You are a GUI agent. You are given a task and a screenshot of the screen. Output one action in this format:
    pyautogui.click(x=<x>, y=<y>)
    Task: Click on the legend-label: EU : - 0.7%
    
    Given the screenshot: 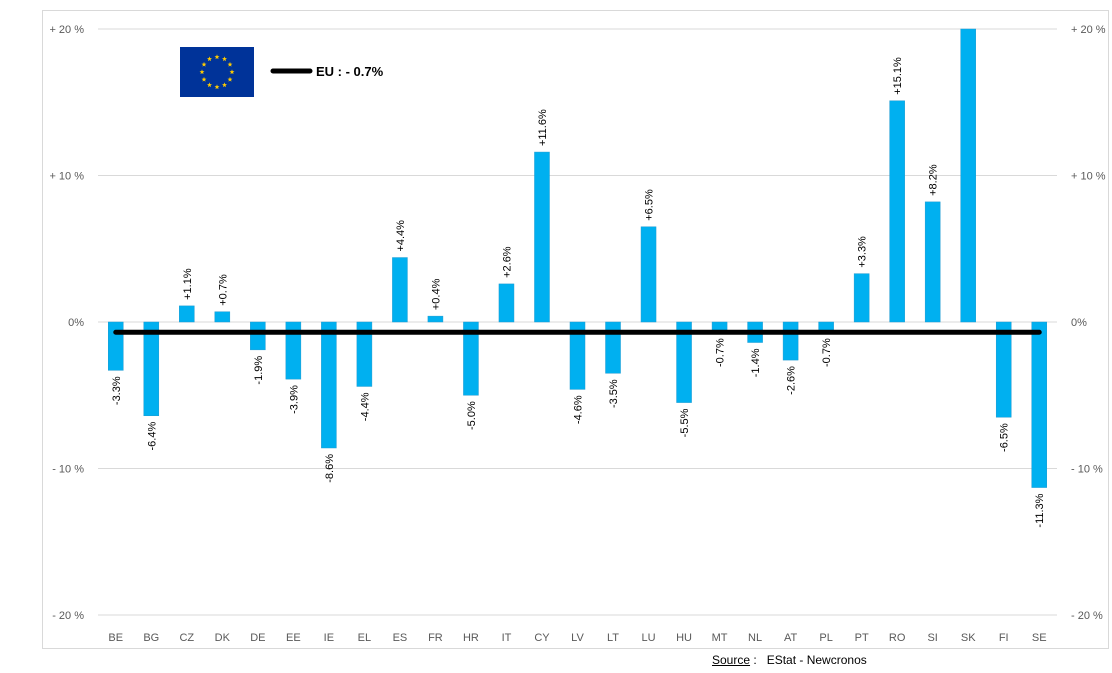 What is the action you would take?
    pyautogui.click(x=350, y=71)
    